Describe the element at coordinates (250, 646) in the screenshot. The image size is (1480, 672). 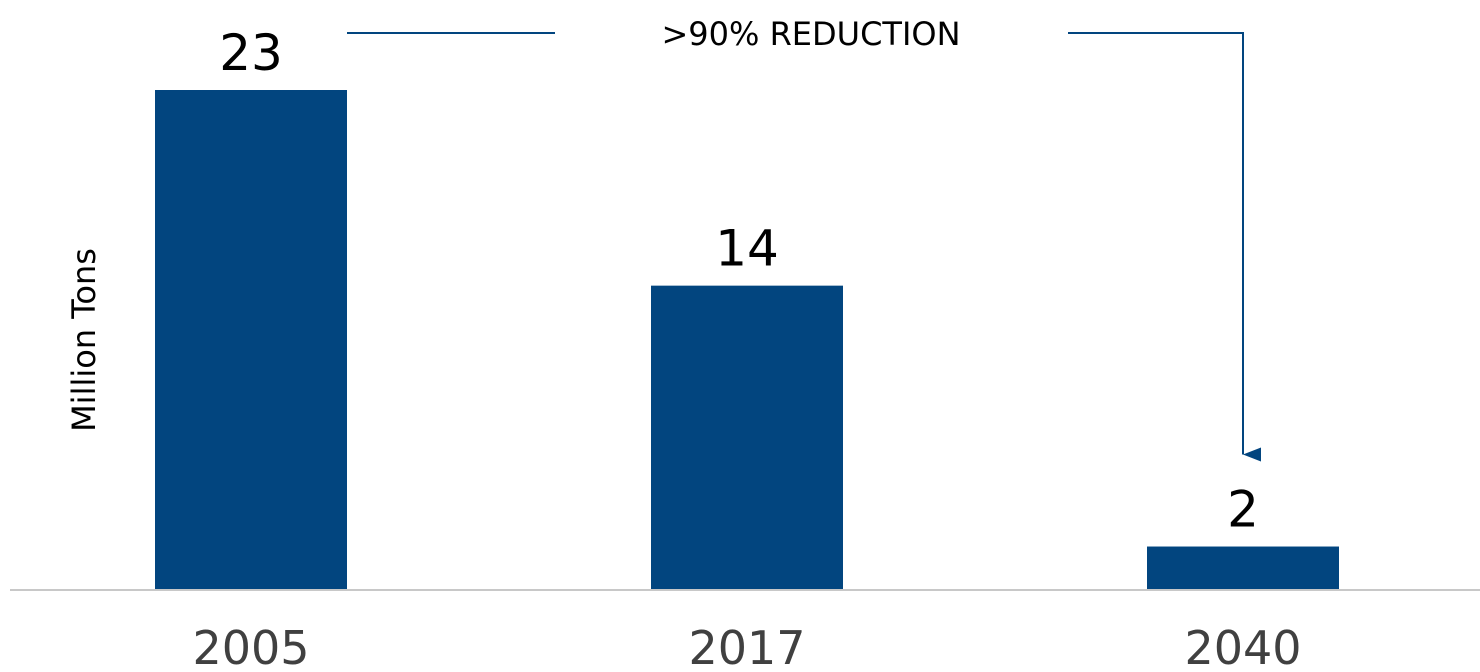
I see `x-tick-label-2005: 2005` at that location.